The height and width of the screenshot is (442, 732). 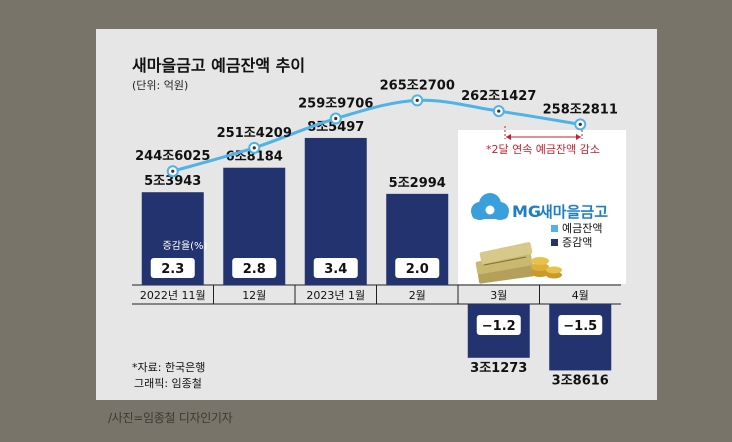 I want to click on chart-title: 새마을금고 예금잔액 추이, so click(x=218, y=65).